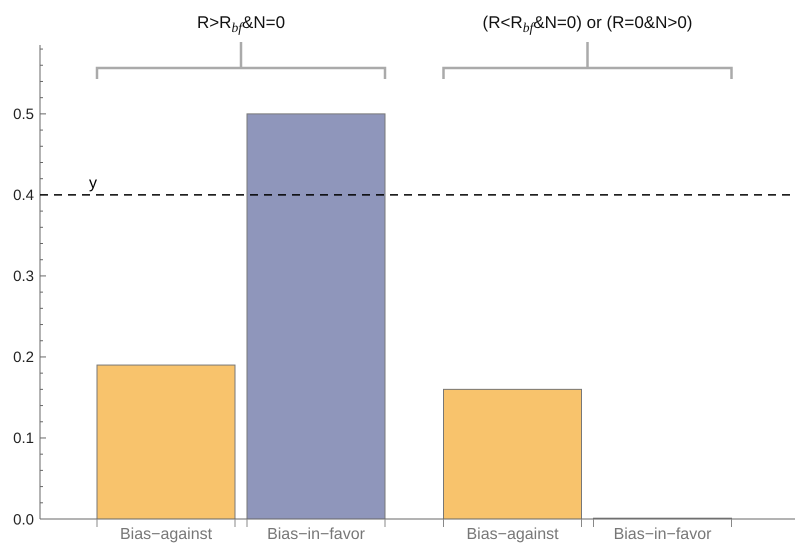  What do you see at coordinates (23, 195) in the screenshot?
I see `y-tick-label: 0.4` at bounding box center [23, 195].